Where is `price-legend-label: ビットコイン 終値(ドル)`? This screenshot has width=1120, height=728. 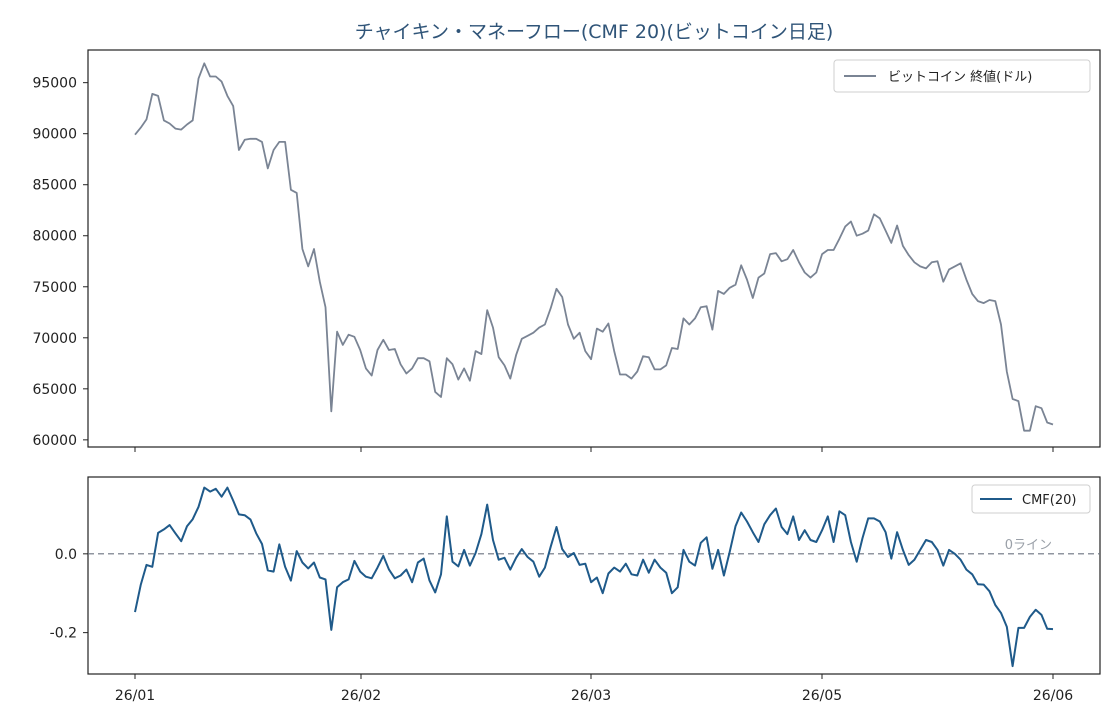
price-legend-label: ビットコイン 終値(ドル) is located at coordinates (960, 77).